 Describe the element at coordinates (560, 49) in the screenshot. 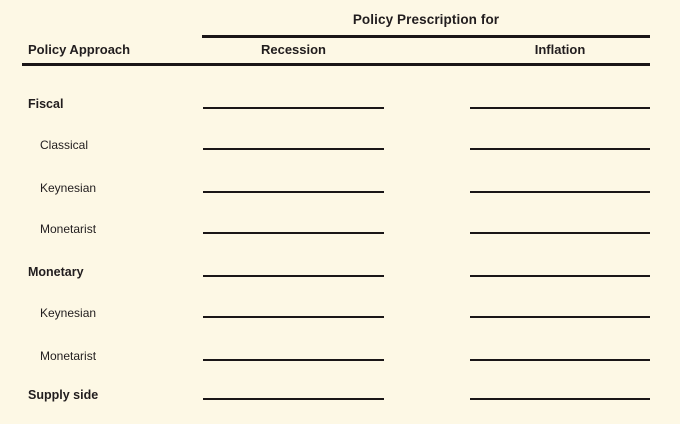

I see `column-header-inflation: Inflation` at that location.